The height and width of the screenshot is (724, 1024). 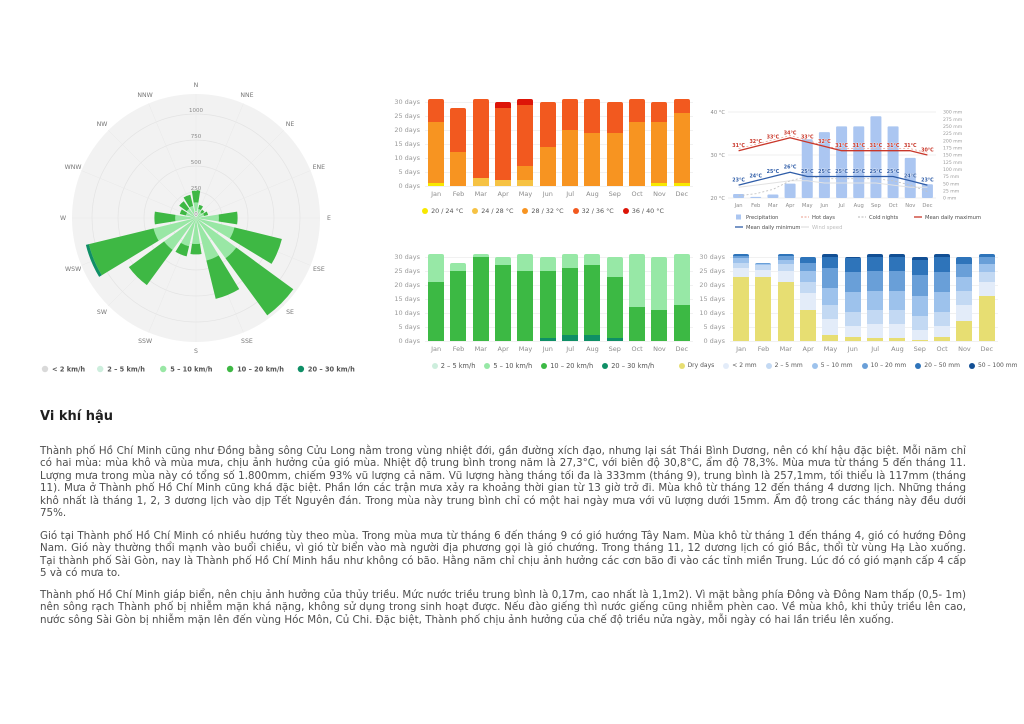 What do you see at coordinates (102, 312) in the screenshot?
I see `direction-label: SW` at bounding box center [102, 312].